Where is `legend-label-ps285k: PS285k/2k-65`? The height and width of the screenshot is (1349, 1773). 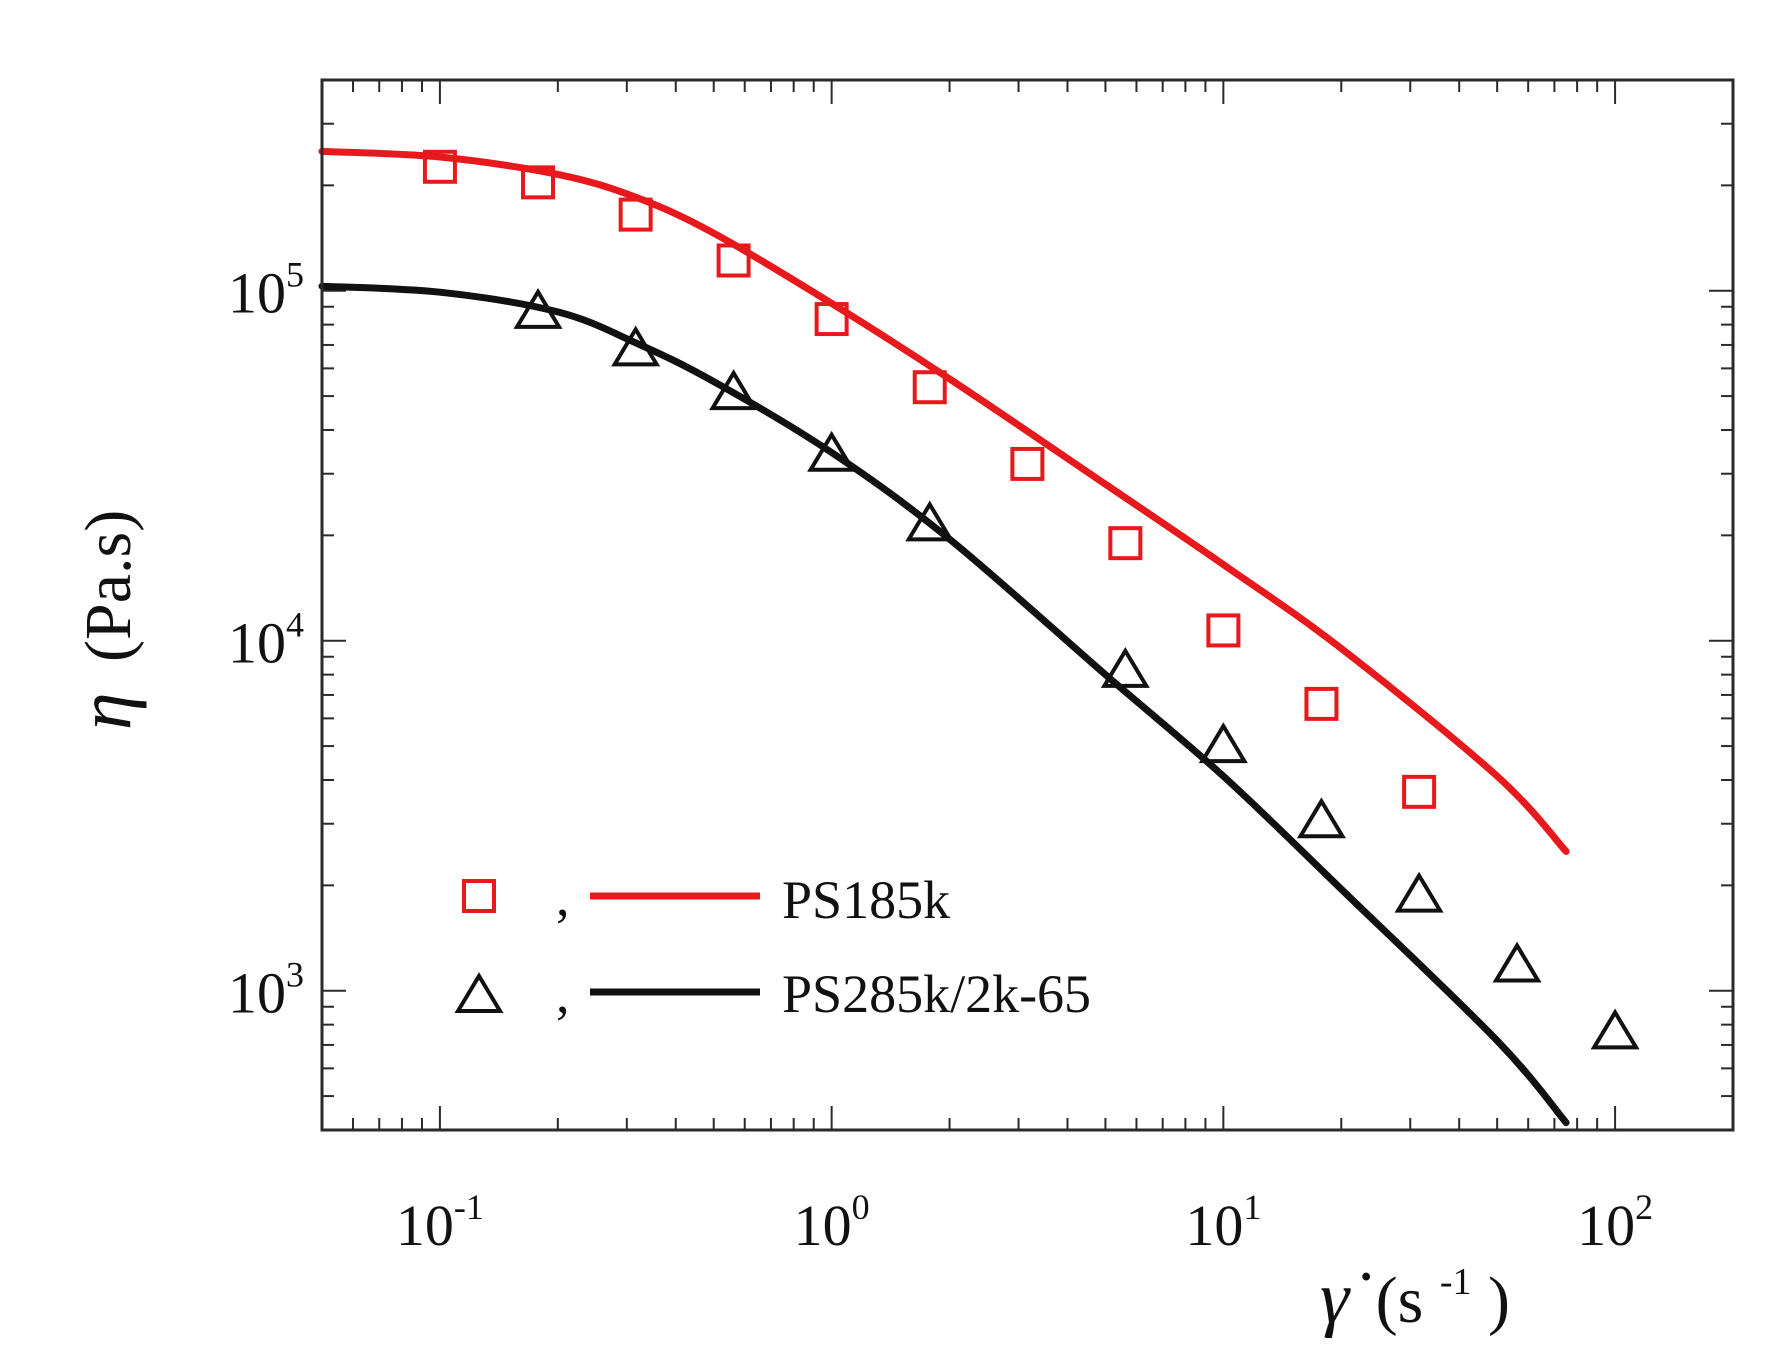
legend-label-ps285k: PS285k/2k-65 is located at coordinates (936, 994).